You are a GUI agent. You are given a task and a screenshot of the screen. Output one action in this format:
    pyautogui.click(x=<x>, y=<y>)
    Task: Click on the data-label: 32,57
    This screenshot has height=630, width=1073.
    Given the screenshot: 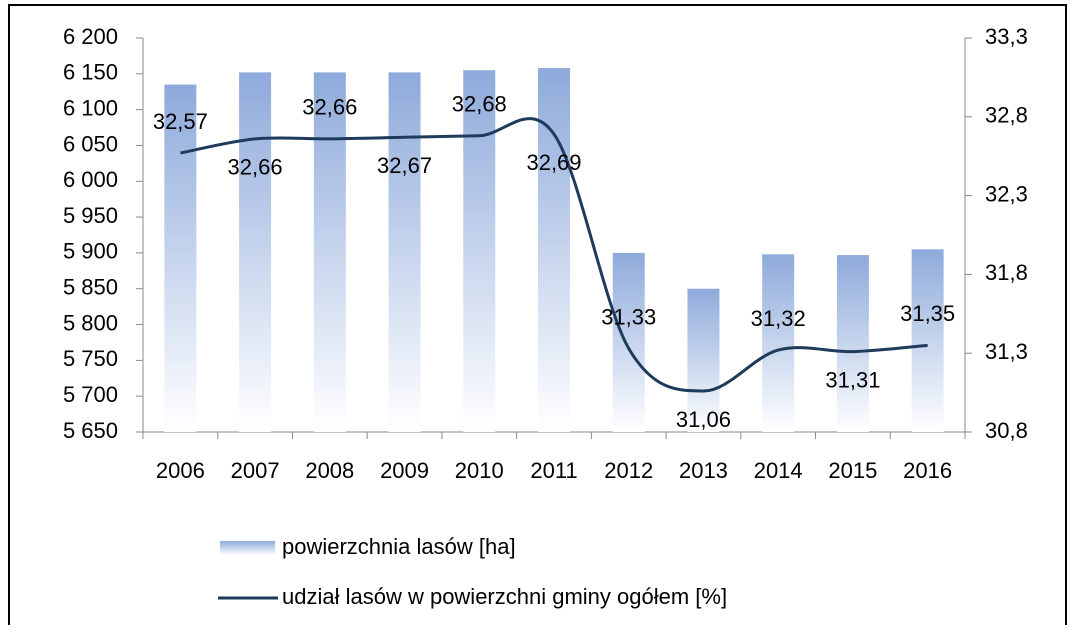 What is the action you would take?
    pyautogui.click(x=180, y=121)
    